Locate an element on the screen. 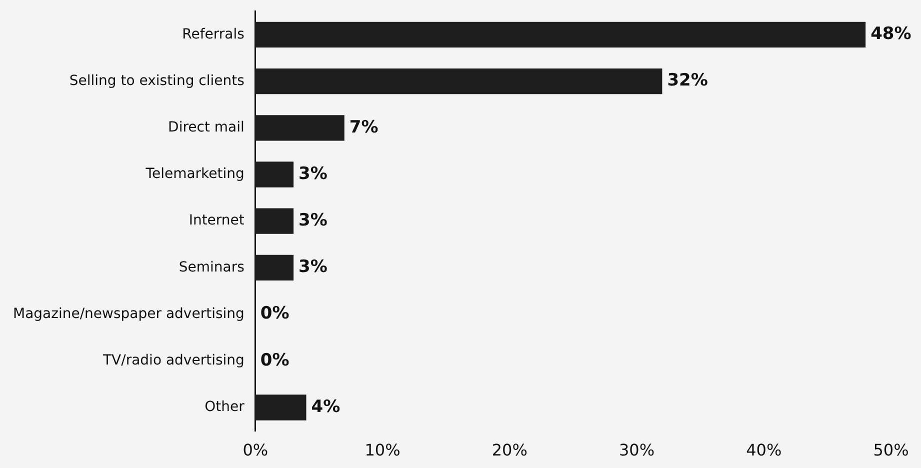 Image resolution: width=921 pixels, height=468 pixels. x-tick-label: 10% is located at coordinates (382, 450).